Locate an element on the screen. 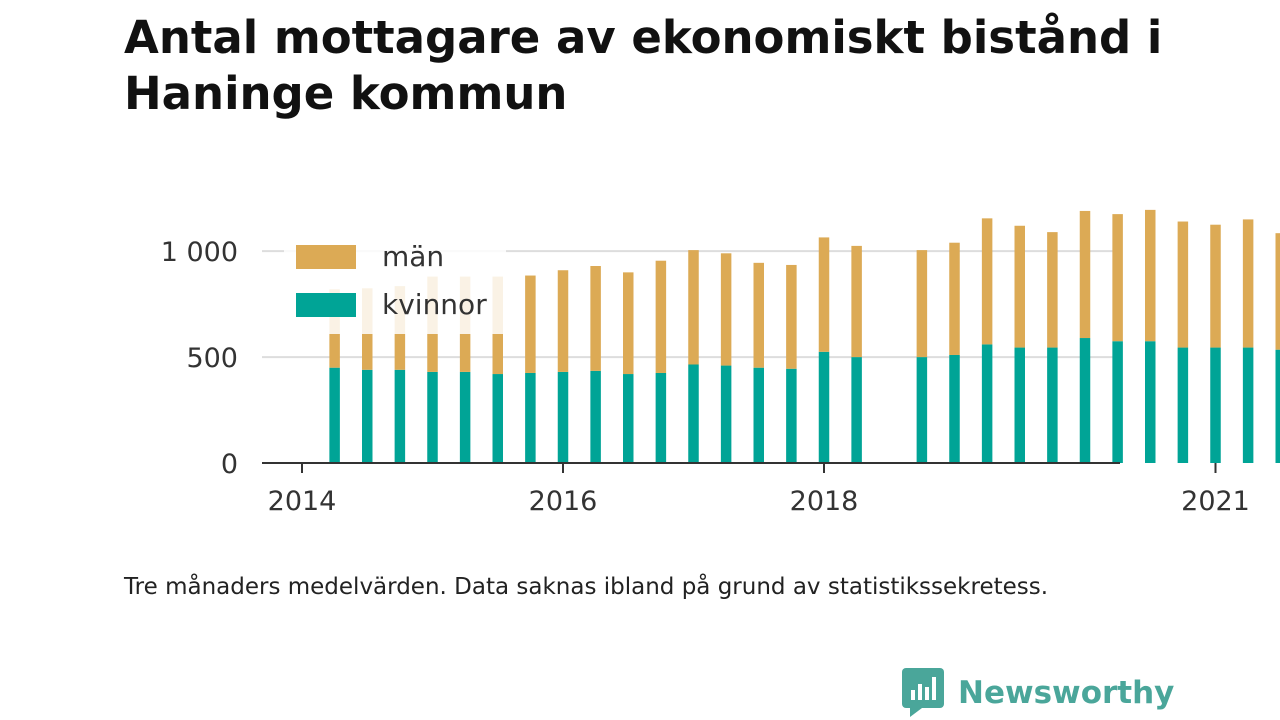  y-tick-label: 1 000 is located at coordinates (199, 252).